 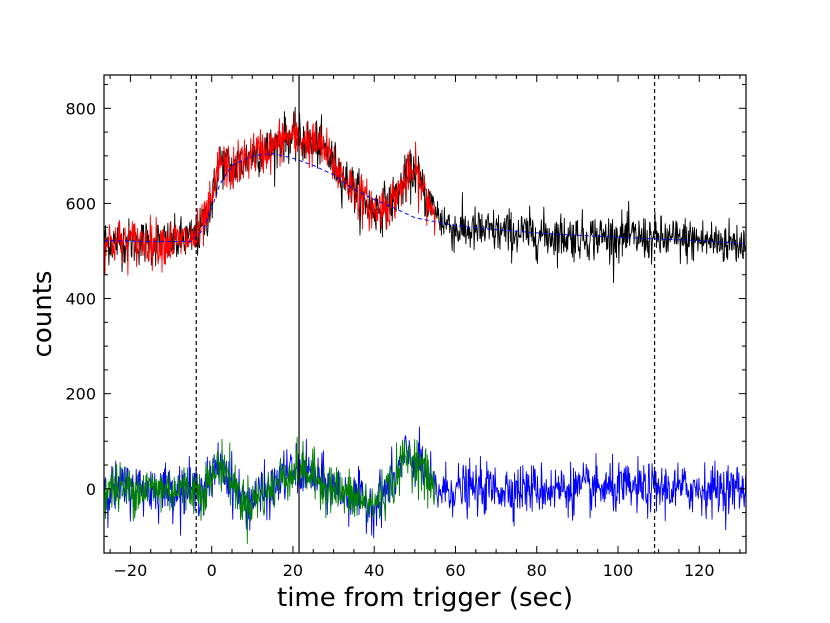 What do you see at coordinates (374, 570) in the screenshot?
I see `x-tick-label: 40` at bounding box center [374, 570].